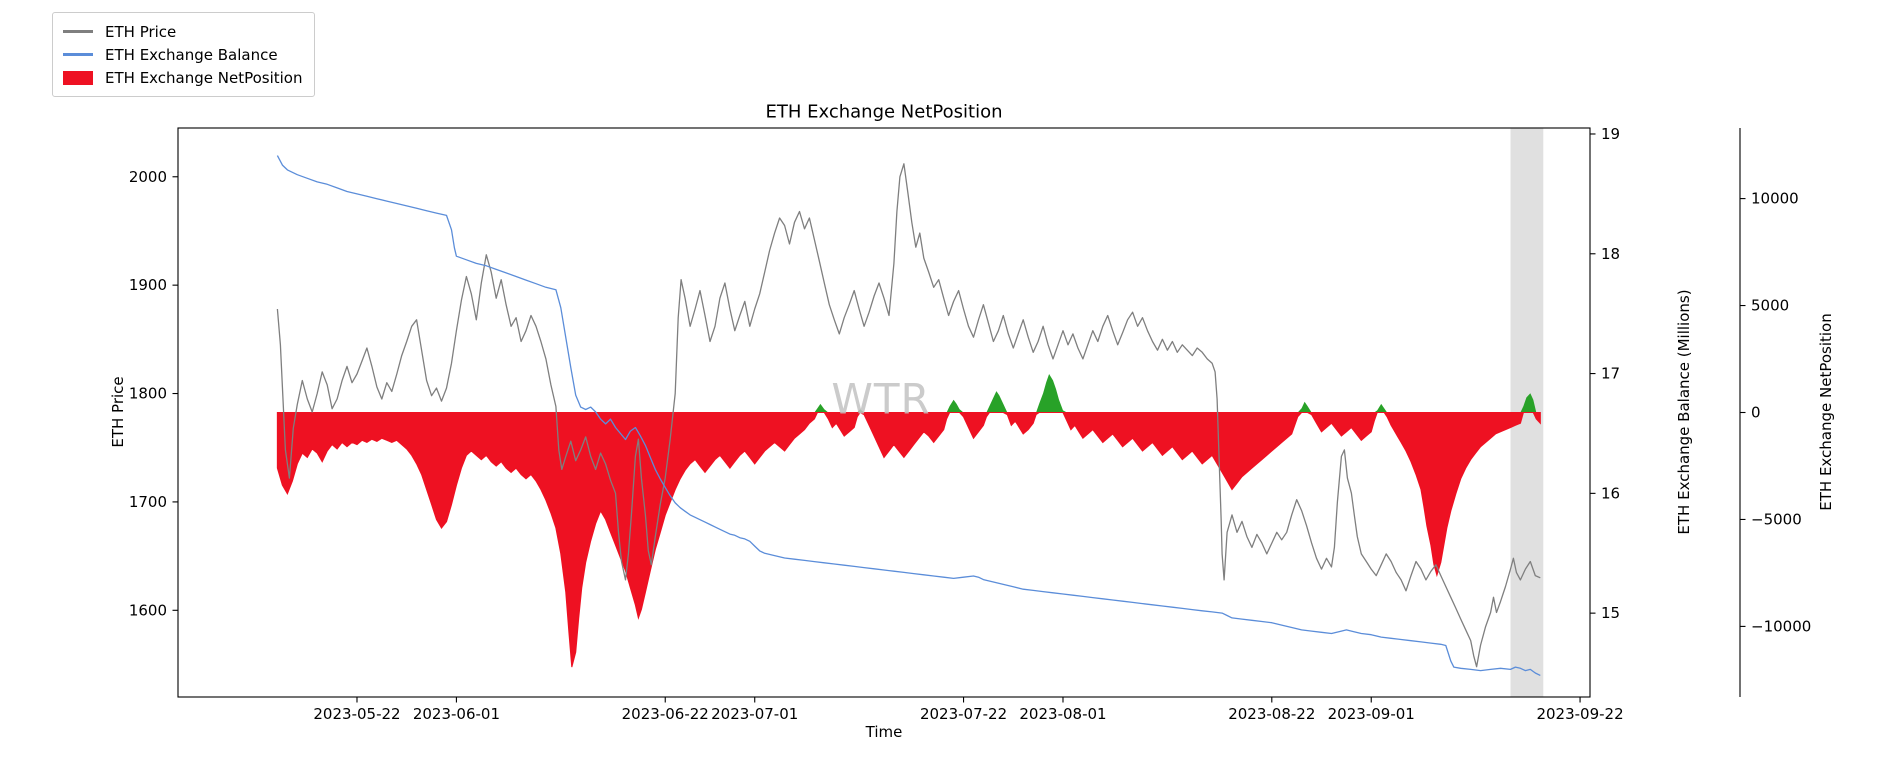 The image size is (1888, 780). Describe the element at coordinates (1770, 306) in the screenshot. I see `netposition-tick-label: 5000` at that location.